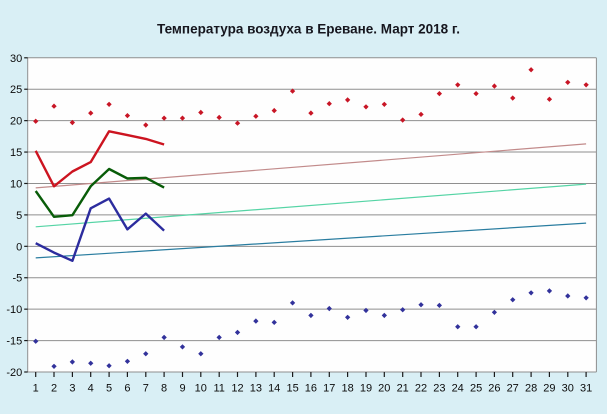 Image resolution: width=607 pixels, height=414 pixels. I want to click on svg-text: 6, so click(127, 389).